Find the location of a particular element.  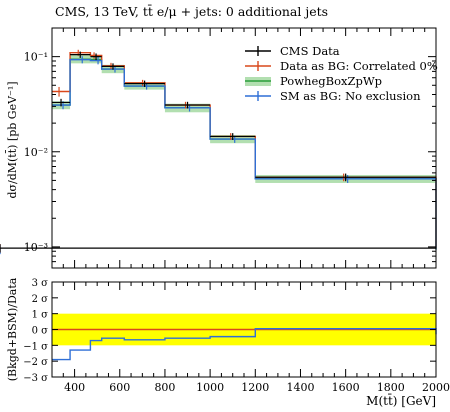

x-tick-label: 600 is located at coordinates (119, 387).